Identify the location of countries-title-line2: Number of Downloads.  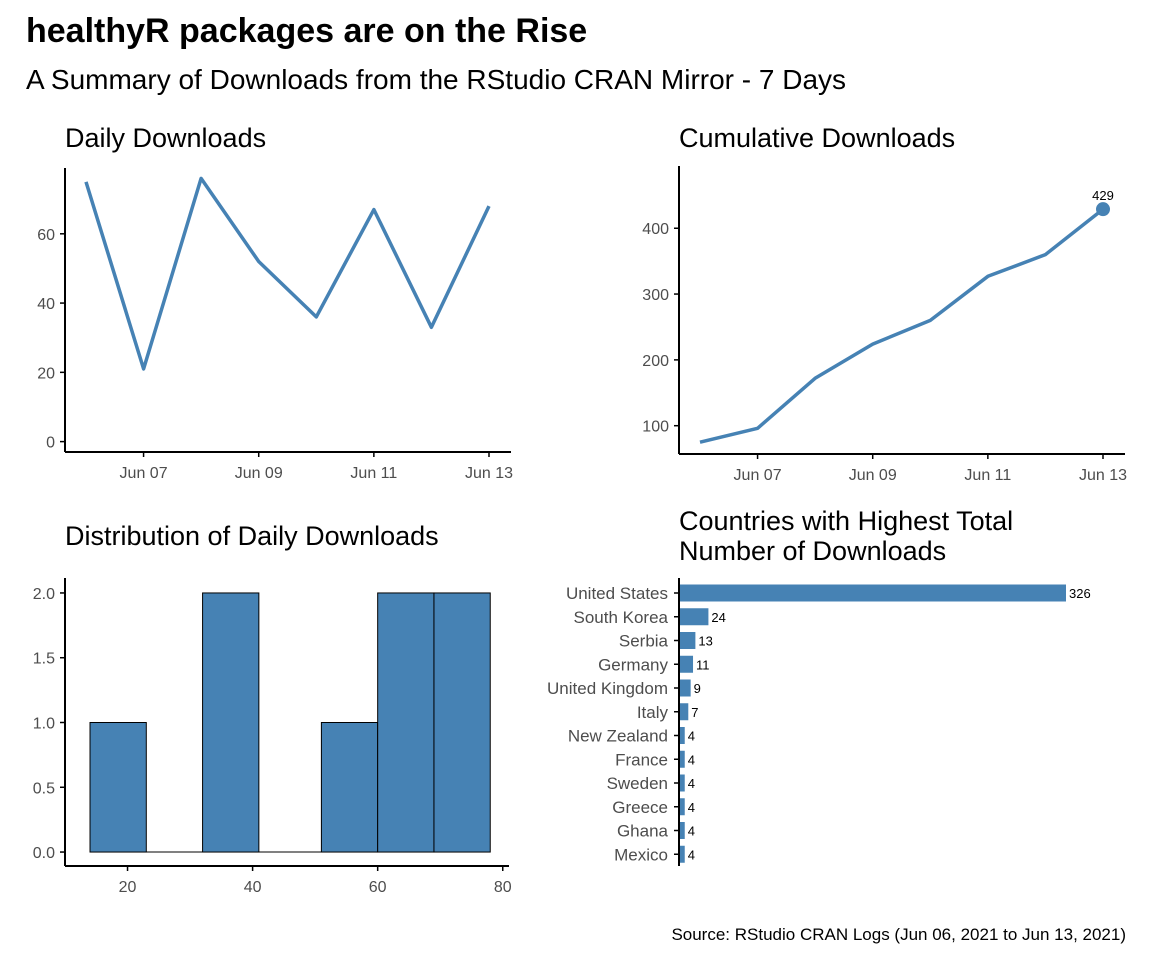
(812, 551).